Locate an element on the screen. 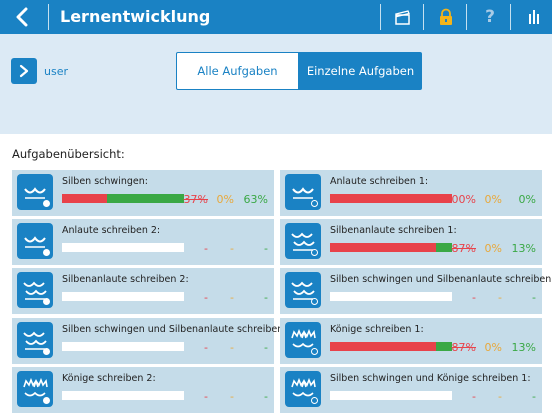  lock-button is located at coordinates (446, 17).